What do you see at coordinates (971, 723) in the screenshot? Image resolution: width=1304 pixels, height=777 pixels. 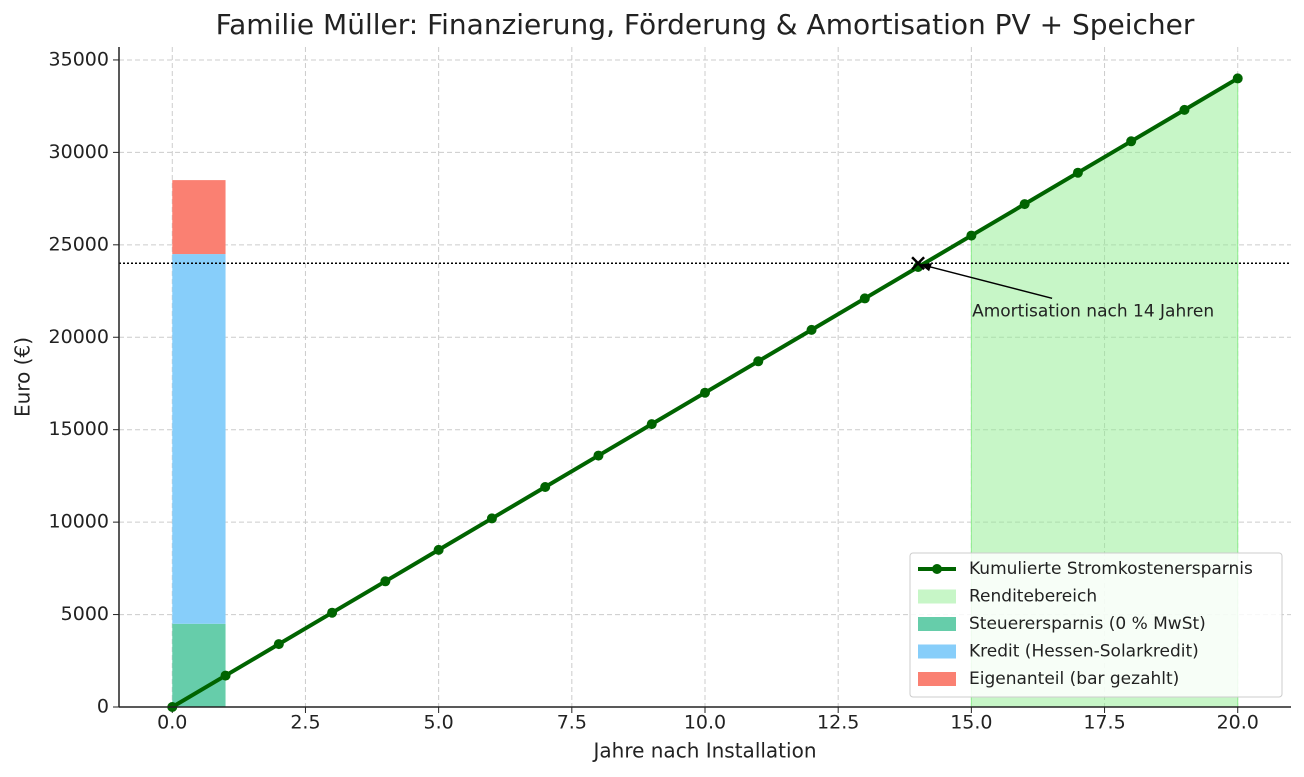 I see `x-tick-label: 15.0` at bounding box center [971, 723].